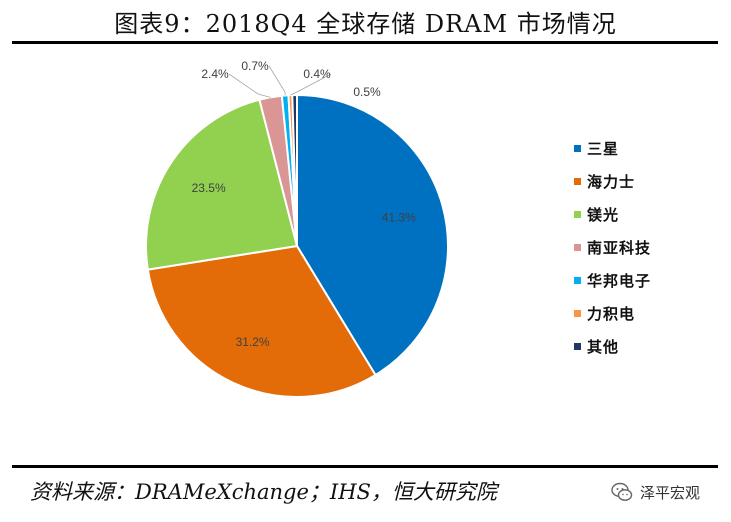 The image size is (731, 522). Describe the element at coordinates (619, 281) in the screenshot. I see `legend-label-winbond: 华邦电子` at that location.